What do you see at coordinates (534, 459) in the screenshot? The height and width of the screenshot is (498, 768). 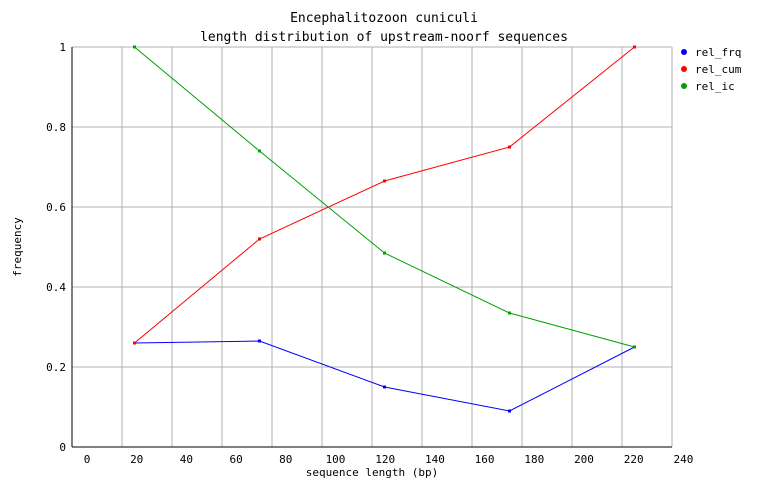 I see `x-tick-label: 180` at bounding box center [534, 459].